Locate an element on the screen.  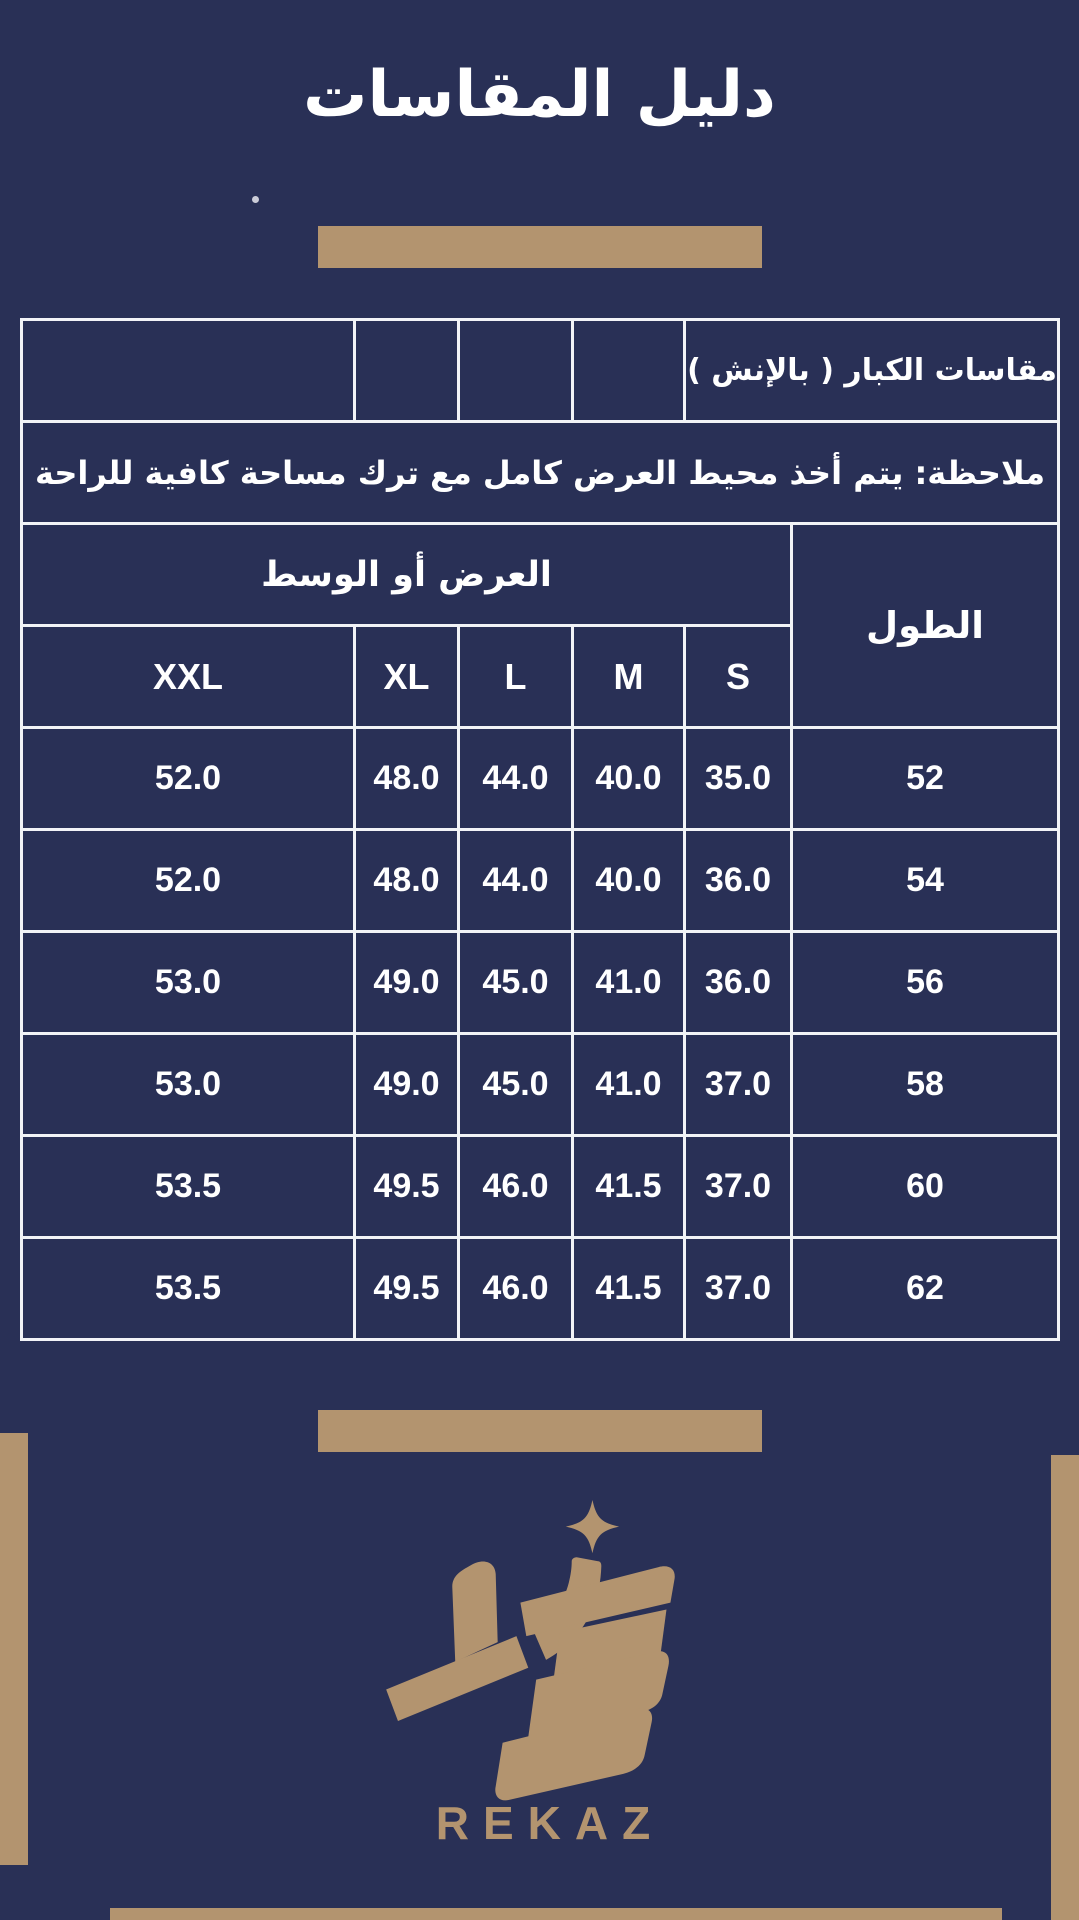
size-label-m: M is located at coordinates (628, 676).